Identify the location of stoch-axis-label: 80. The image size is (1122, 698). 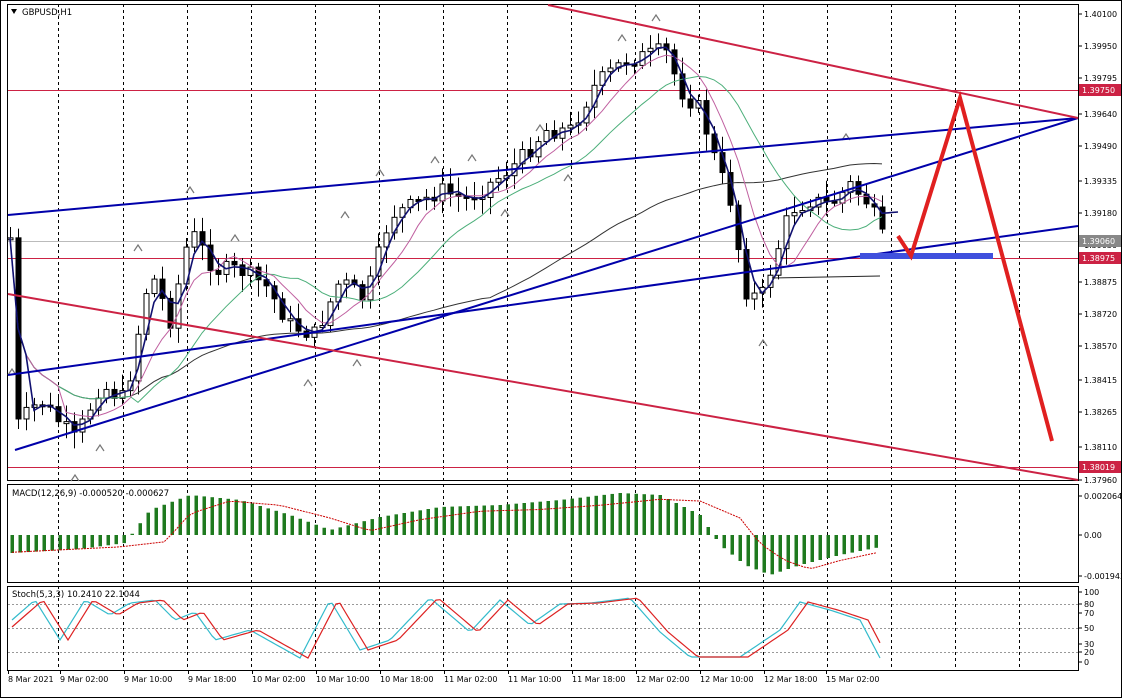
(1089, 604).